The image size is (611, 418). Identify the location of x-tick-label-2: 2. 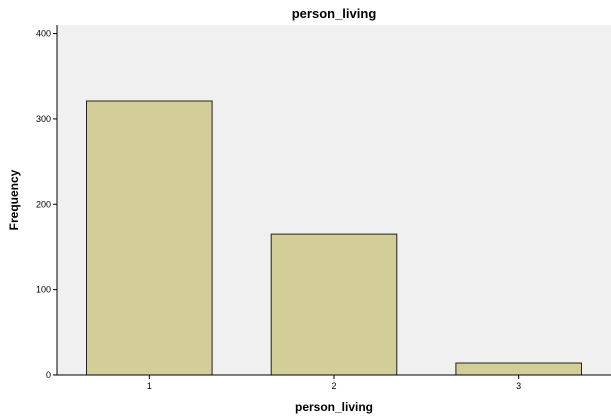
(333, 386).